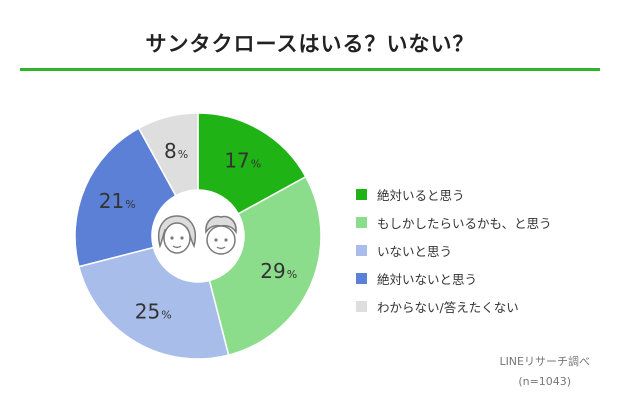 Image resolution: width=620 pixels, height=413 pixels. Describe the element at coordinates (278, 271) in the screenshot. I see `slice-value-label: 29%` at that location.